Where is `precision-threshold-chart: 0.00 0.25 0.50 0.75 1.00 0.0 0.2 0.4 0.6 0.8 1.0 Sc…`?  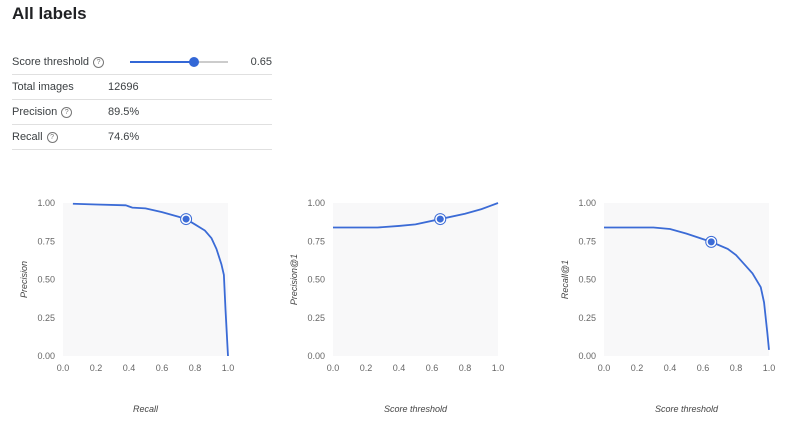
precision-threshold-chart: 0.00 0.25 0.50 0.75 1.00 0.0 0.2 0.4 0.6 0.8 1.0 Sc… is located at coordinates (397, 306).